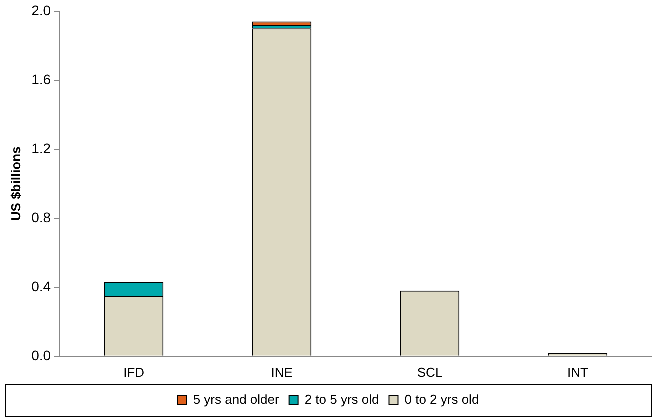 The height and width of the screenshot is (419, 662). Describe the element at coordinates (430, 372) in the screenshot. I see `x-tick-label: SCL` at that location.